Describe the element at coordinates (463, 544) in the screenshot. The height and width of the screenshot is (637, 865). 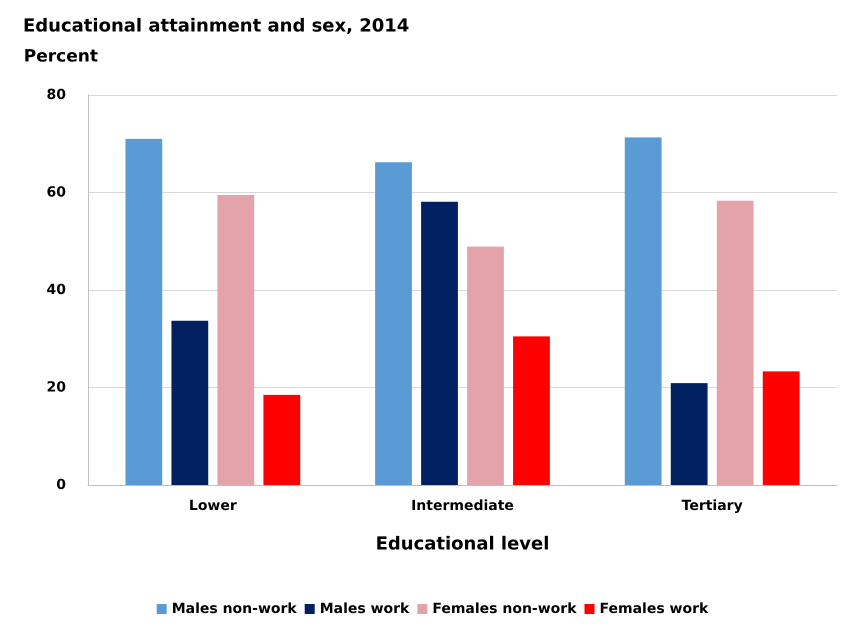
I see `x-axis-title: Educational level` at that location.